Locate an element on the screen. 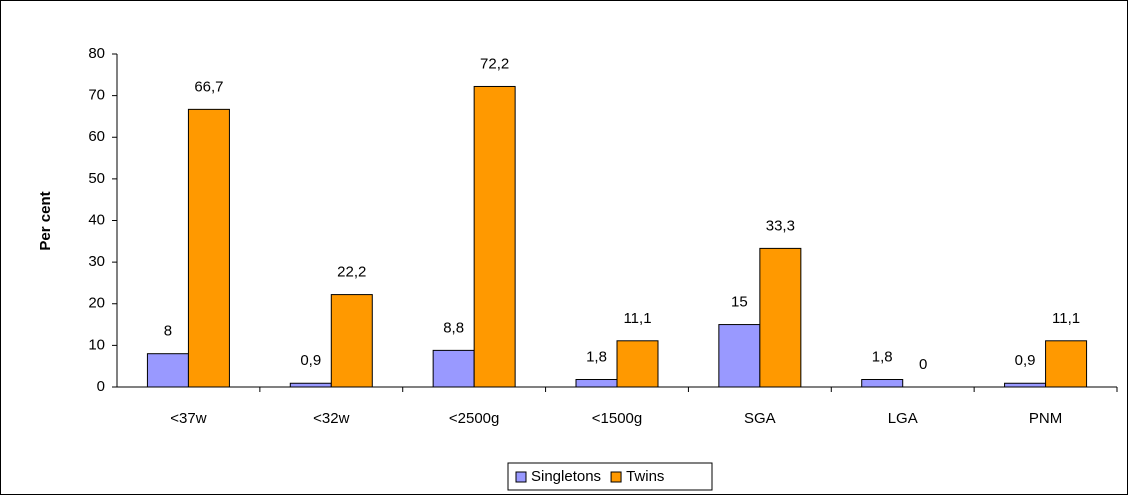 The width and height of the screenshot is (1128, 495). value-label: 8 is located at coordinates (168, 331).